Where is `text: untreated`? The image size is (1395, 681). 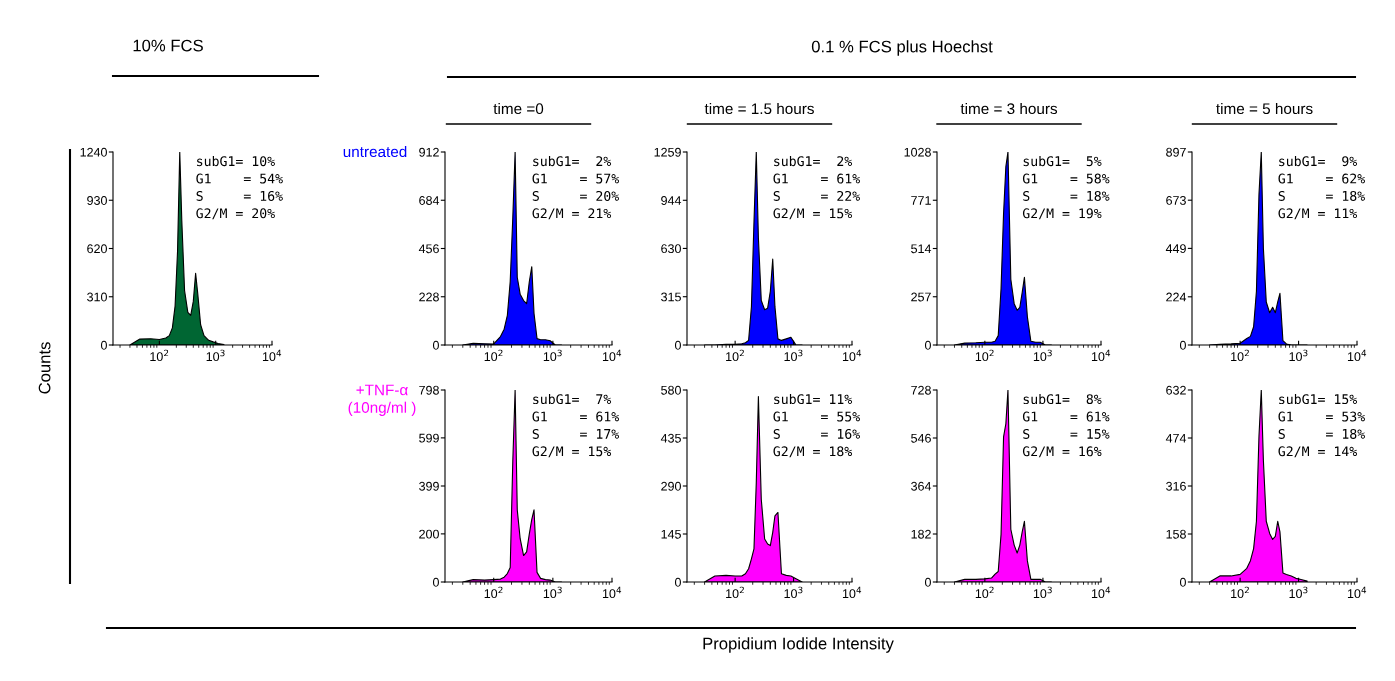 text: untreated is located at coordinates (375, 151).